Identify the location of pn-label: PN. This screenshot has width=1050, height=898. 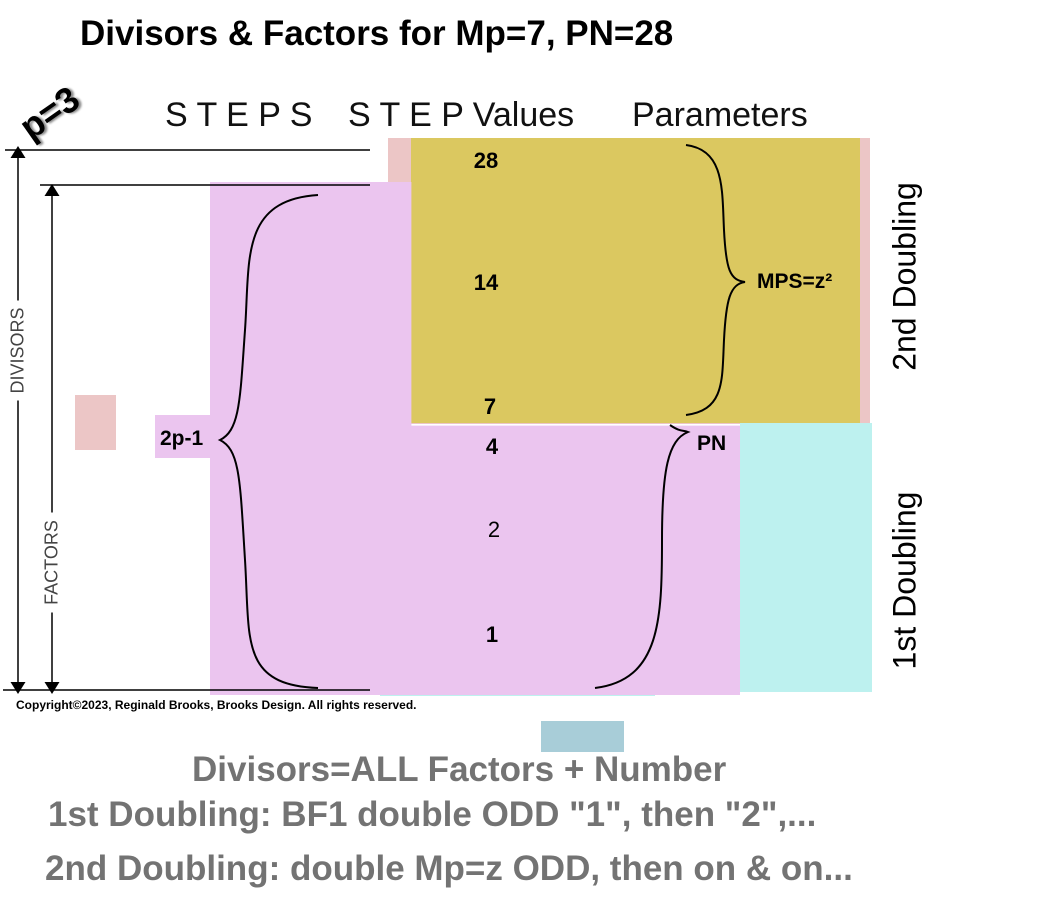
(712, 443).